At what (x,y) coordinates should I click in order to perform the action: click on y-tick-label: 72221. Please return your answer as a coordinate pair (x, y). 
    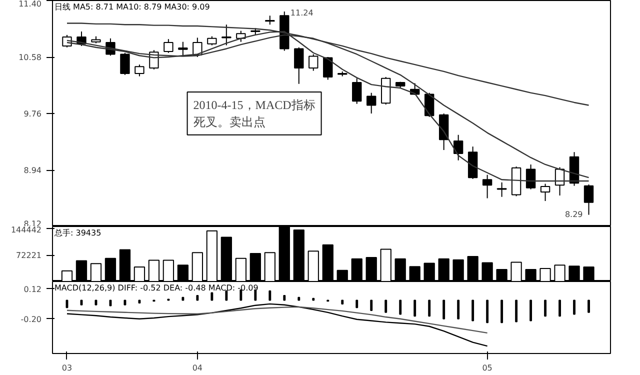
    Looking at the image, I should click on (29, 255).